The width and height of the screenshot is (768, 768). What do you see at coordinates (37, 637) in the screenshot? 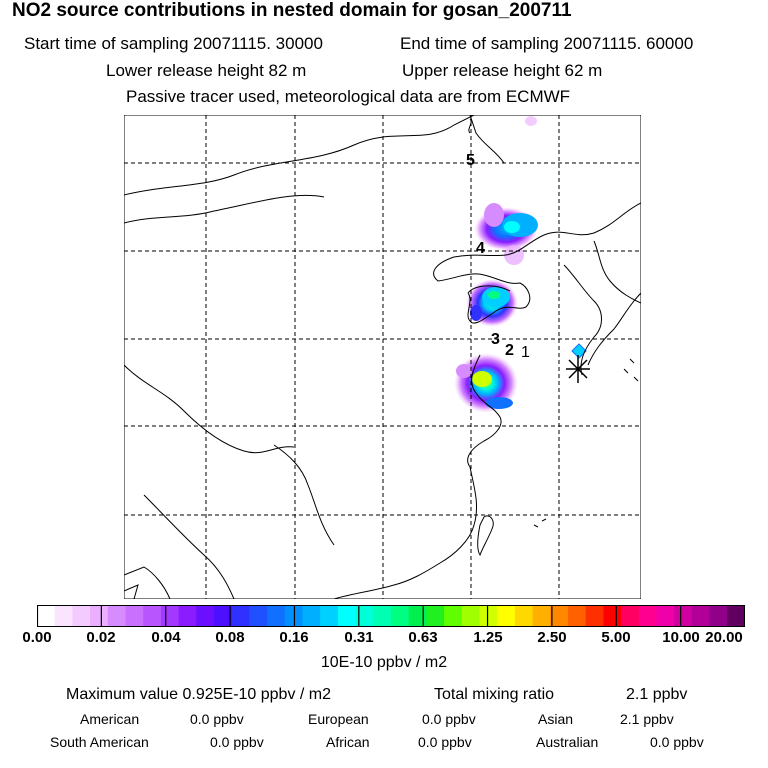
I see `colorbar-tick-label: 0.00` at bounding box center [37, 637].